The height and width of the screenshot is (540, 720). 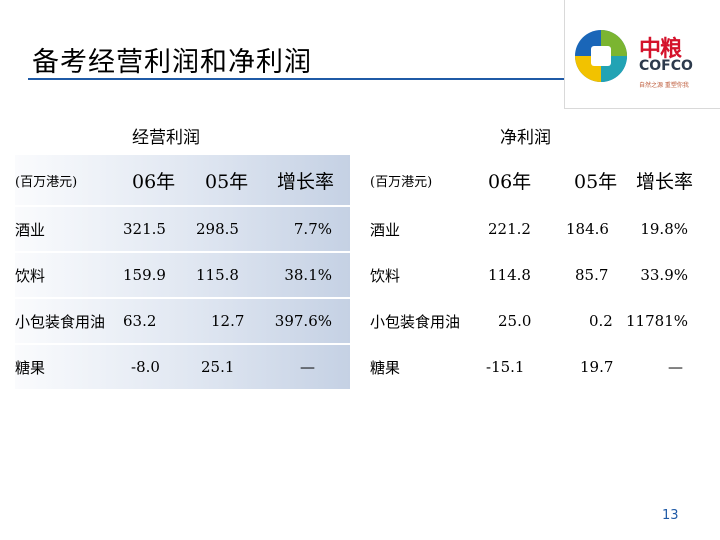 I want to click on table-row: 糖果 -15.1 19.7 —, so click(x=535, y=367).